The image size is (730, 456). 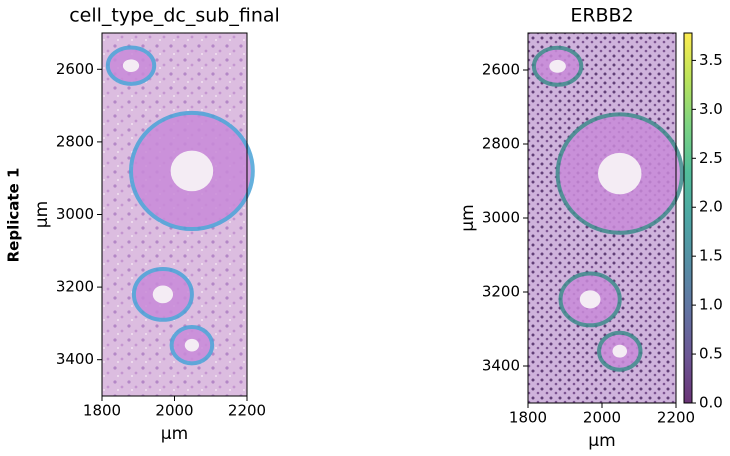 I want to click on colorbar-tick-label: 3.5, so click(x=711, y=60).